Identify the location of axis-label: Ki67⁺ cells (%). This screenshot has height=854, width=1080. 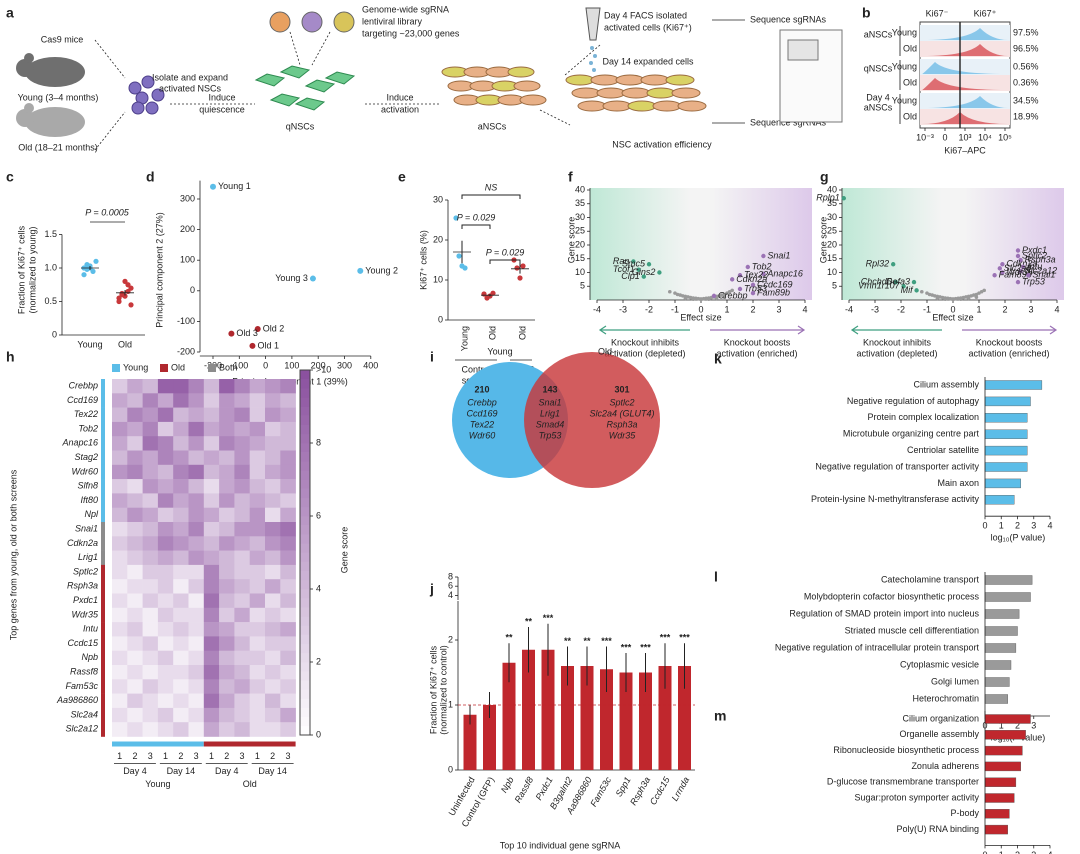
(423, 260).